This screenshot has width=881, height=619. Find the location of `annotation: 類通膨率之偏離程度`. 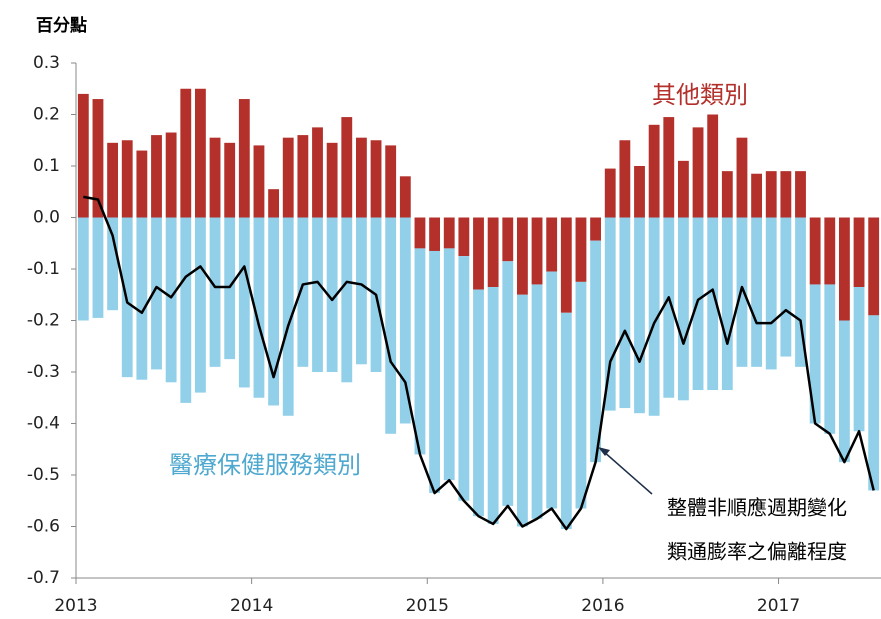

annotation: 類通膨率之偏離程度 is located at coordinates (757, 552).